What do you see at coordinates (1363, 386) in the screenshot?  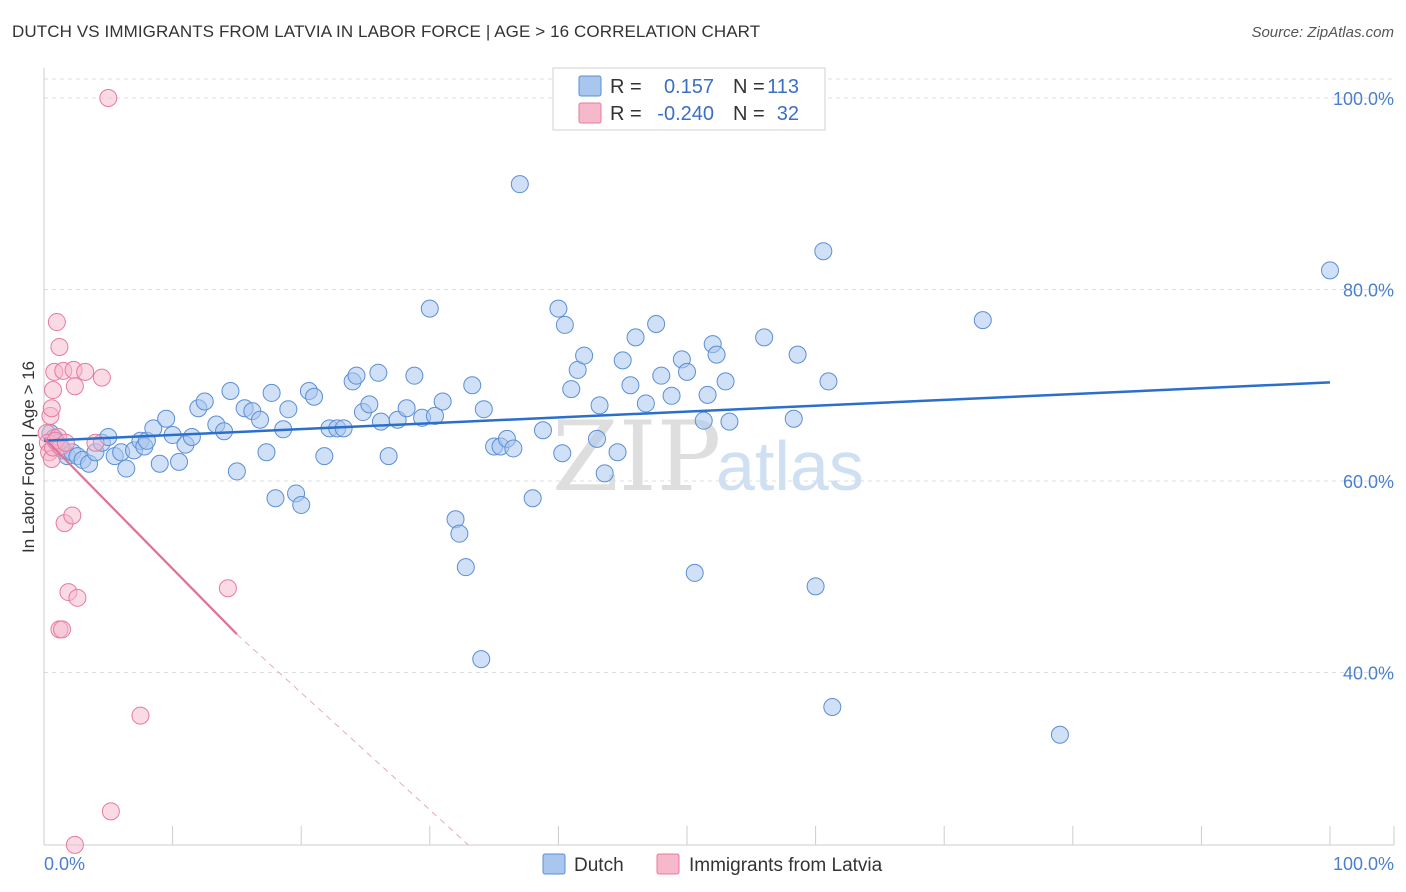 I see `y-tick-labels: 40.0% 60.0% 80.0% 100.0%` at bounding box center [1363, 386].